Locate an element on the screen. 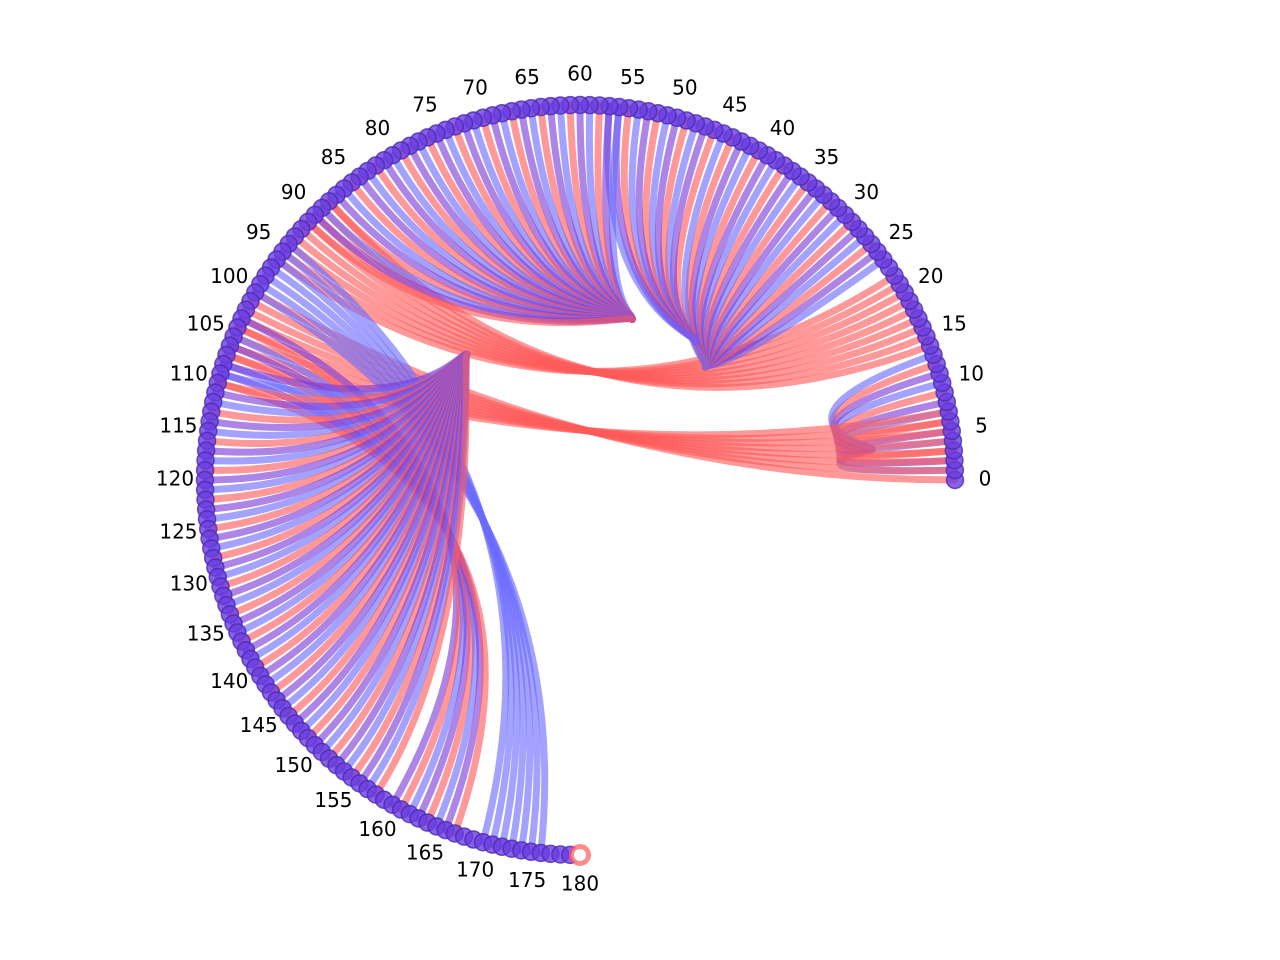 The image size is (1280, 960). tick-label-55: 55 is located at coordinates (632, 77).